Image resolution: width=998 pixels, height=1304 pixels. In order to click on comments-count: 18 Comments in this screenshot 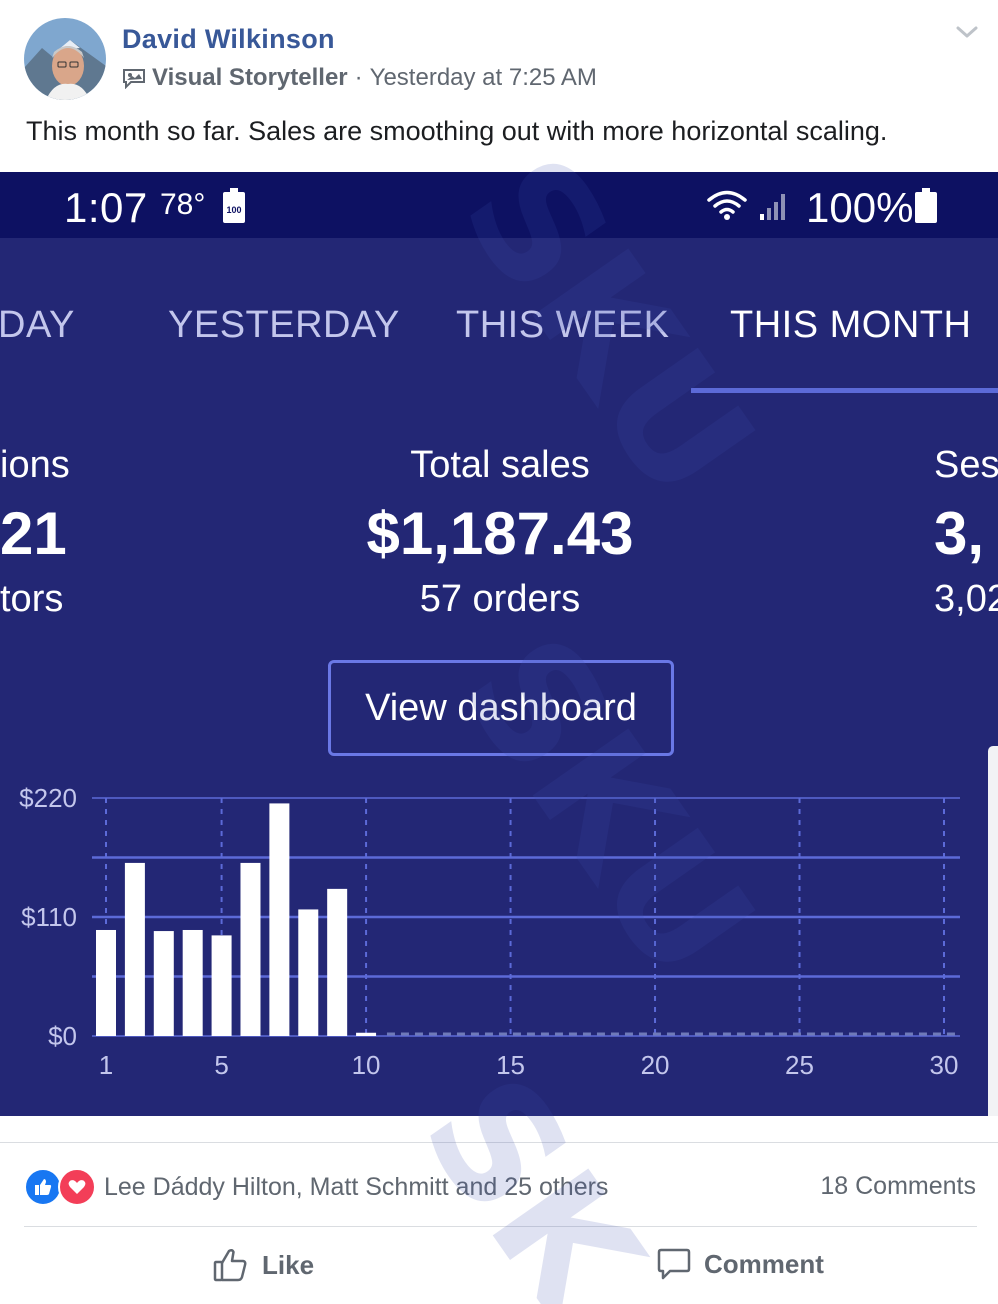, I will do `click(898, 1186)`.